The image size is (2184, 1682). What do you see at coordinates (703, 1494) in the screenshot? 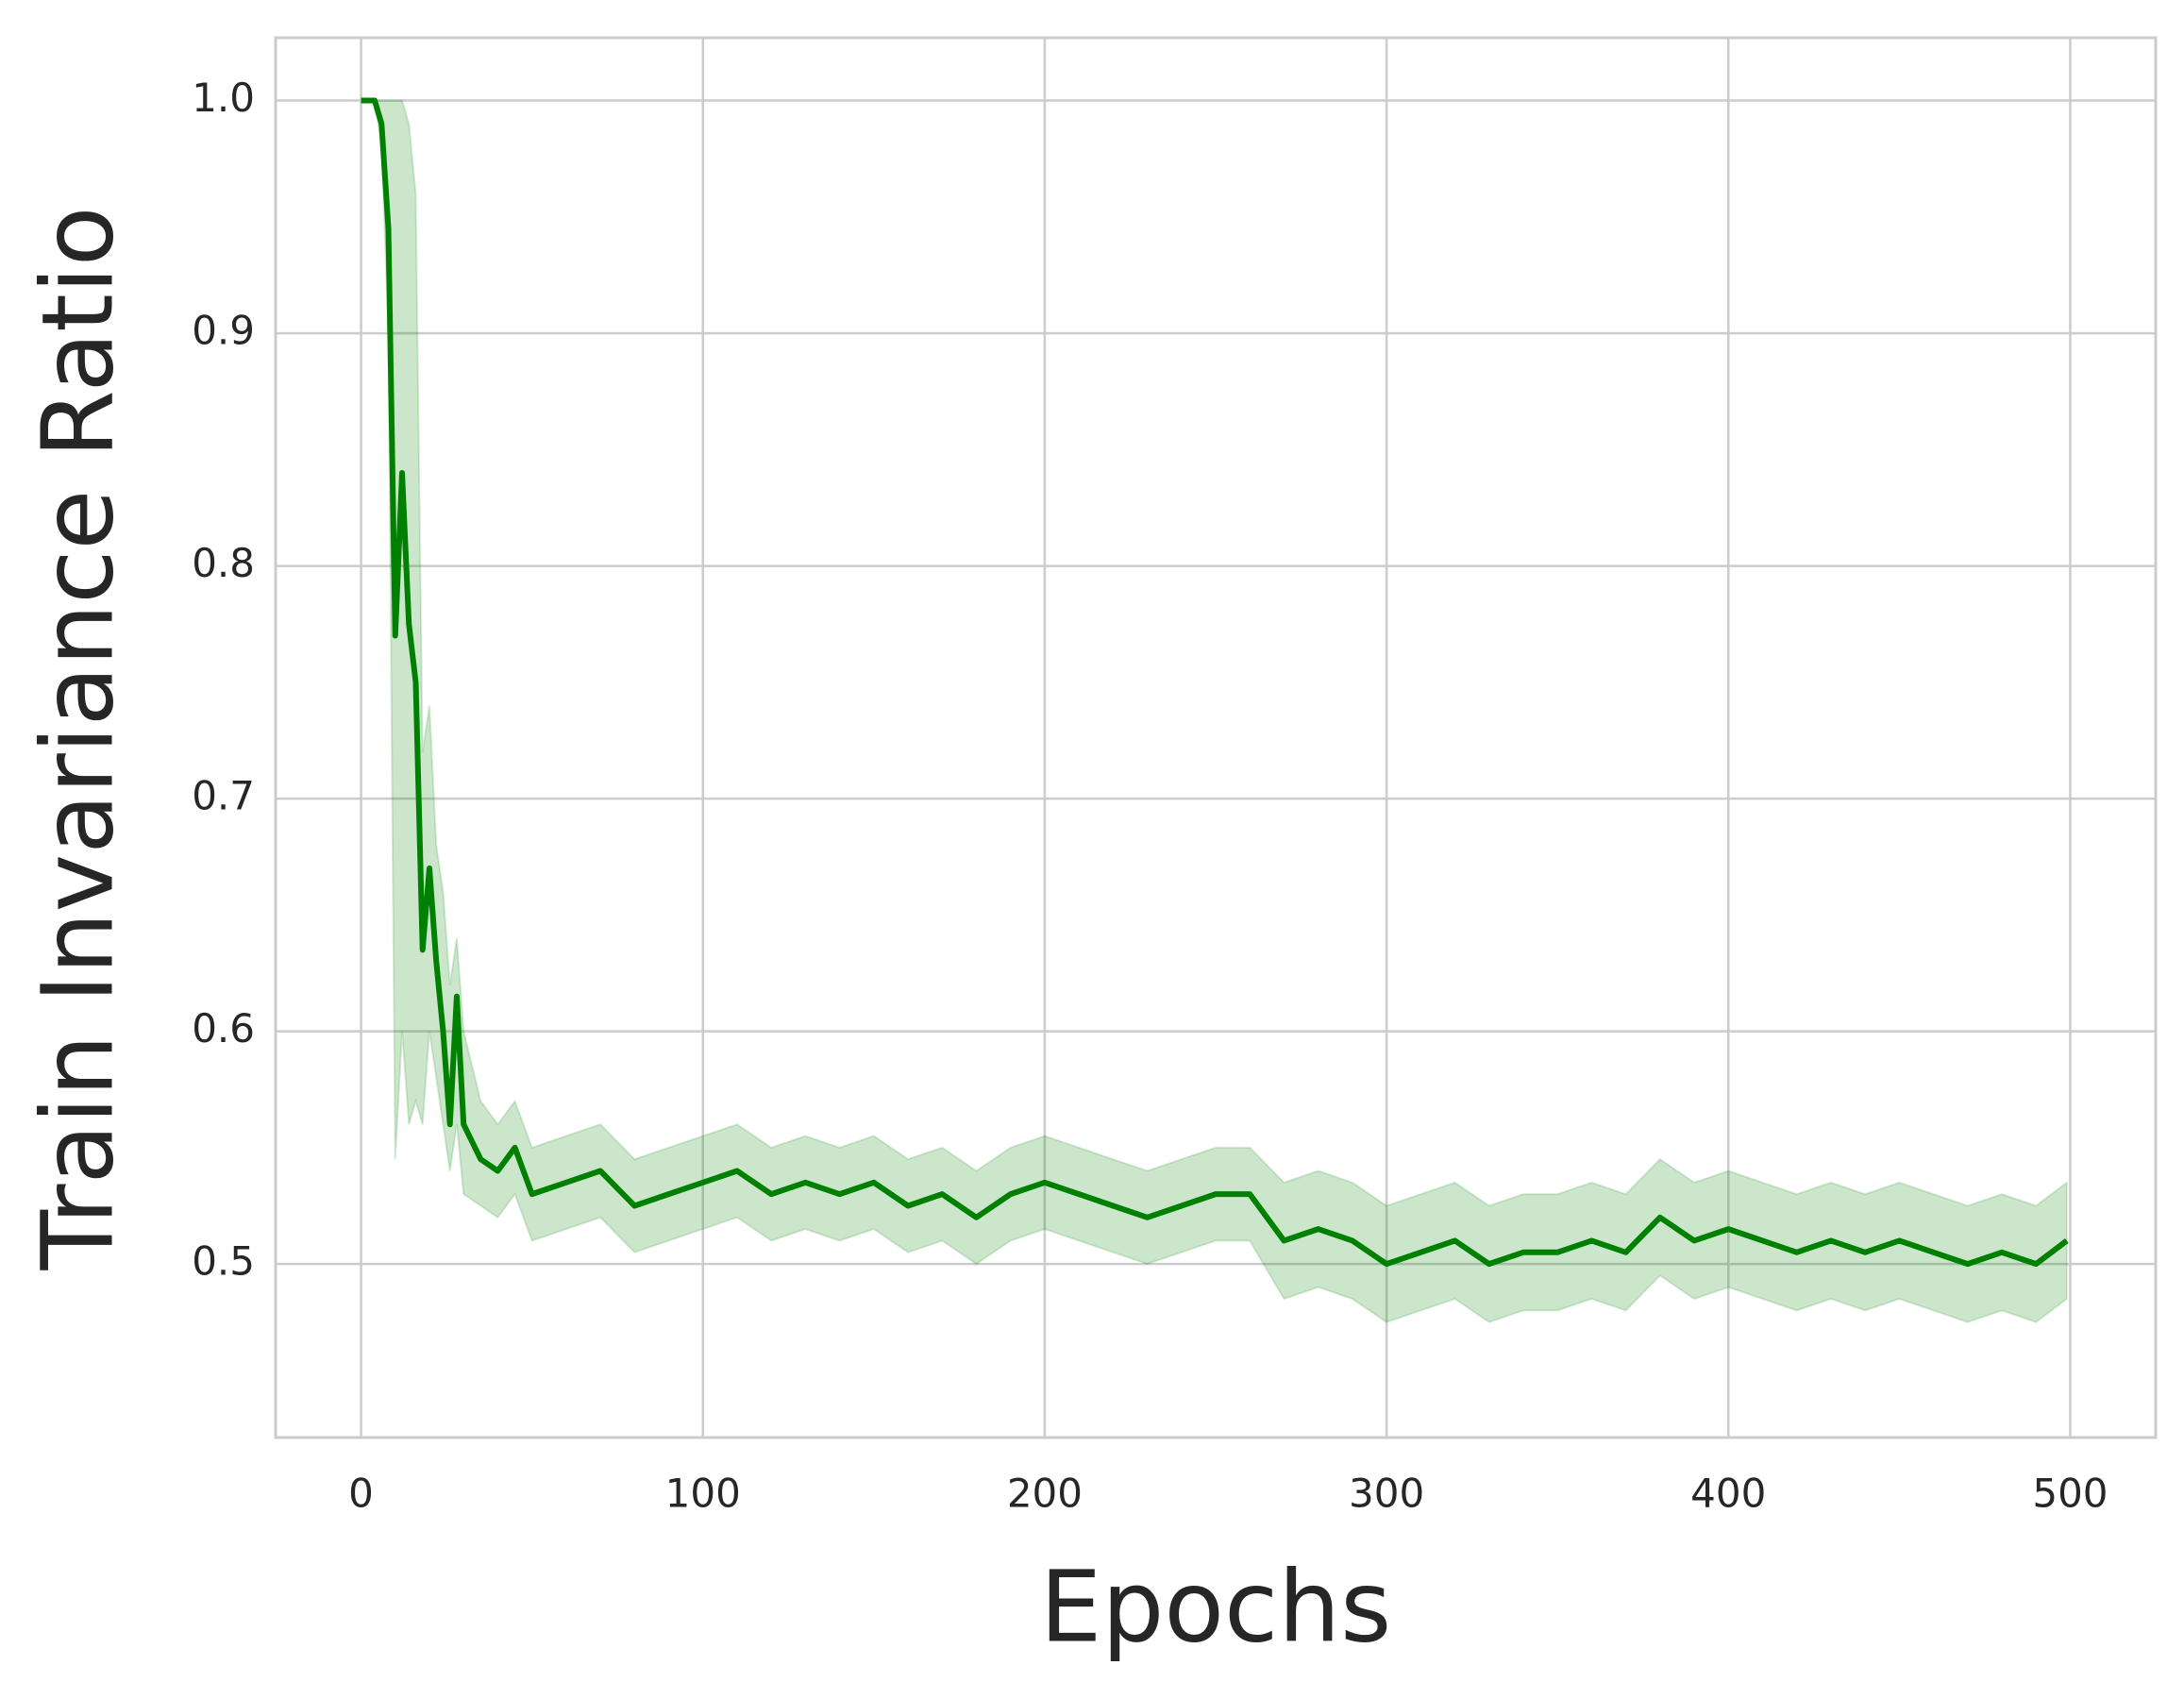
I see `x-tick-label: 100` at bounding box center [703, 1494].